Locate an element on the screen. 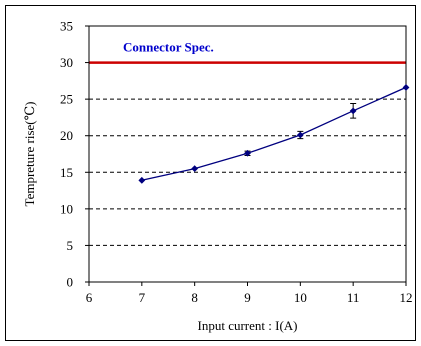 This screenshot has width=421, height=346. y-tick-label: 15 is located at coordinates (66, 172).